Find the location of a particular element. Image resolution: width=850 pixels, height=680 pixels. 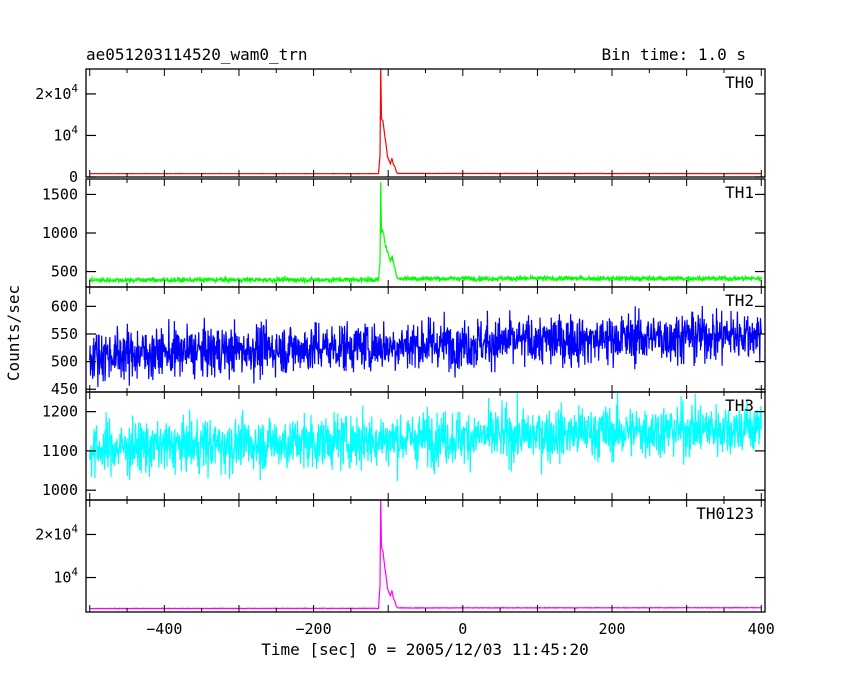

series-line-th0 is located at coordinates (425, 122).